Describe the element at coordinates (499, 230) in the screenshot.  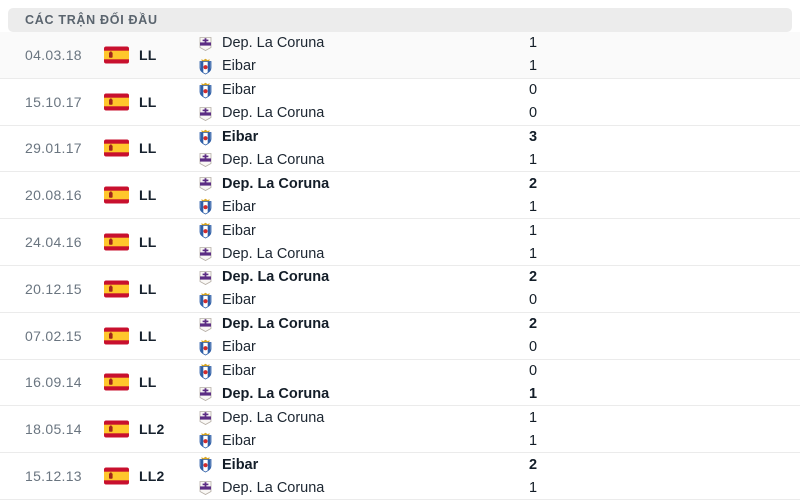
I see `team-row-home: Eibar 1` at that location.